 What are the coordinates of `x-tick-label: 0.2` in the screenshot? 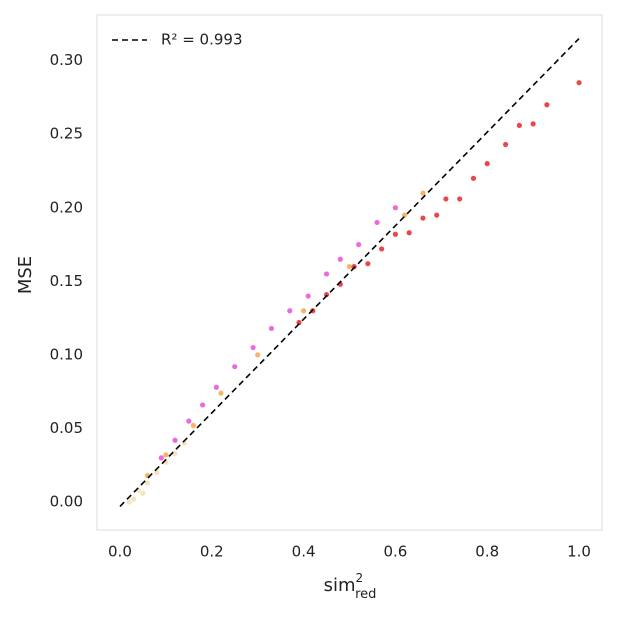 It's located at (212, 552).